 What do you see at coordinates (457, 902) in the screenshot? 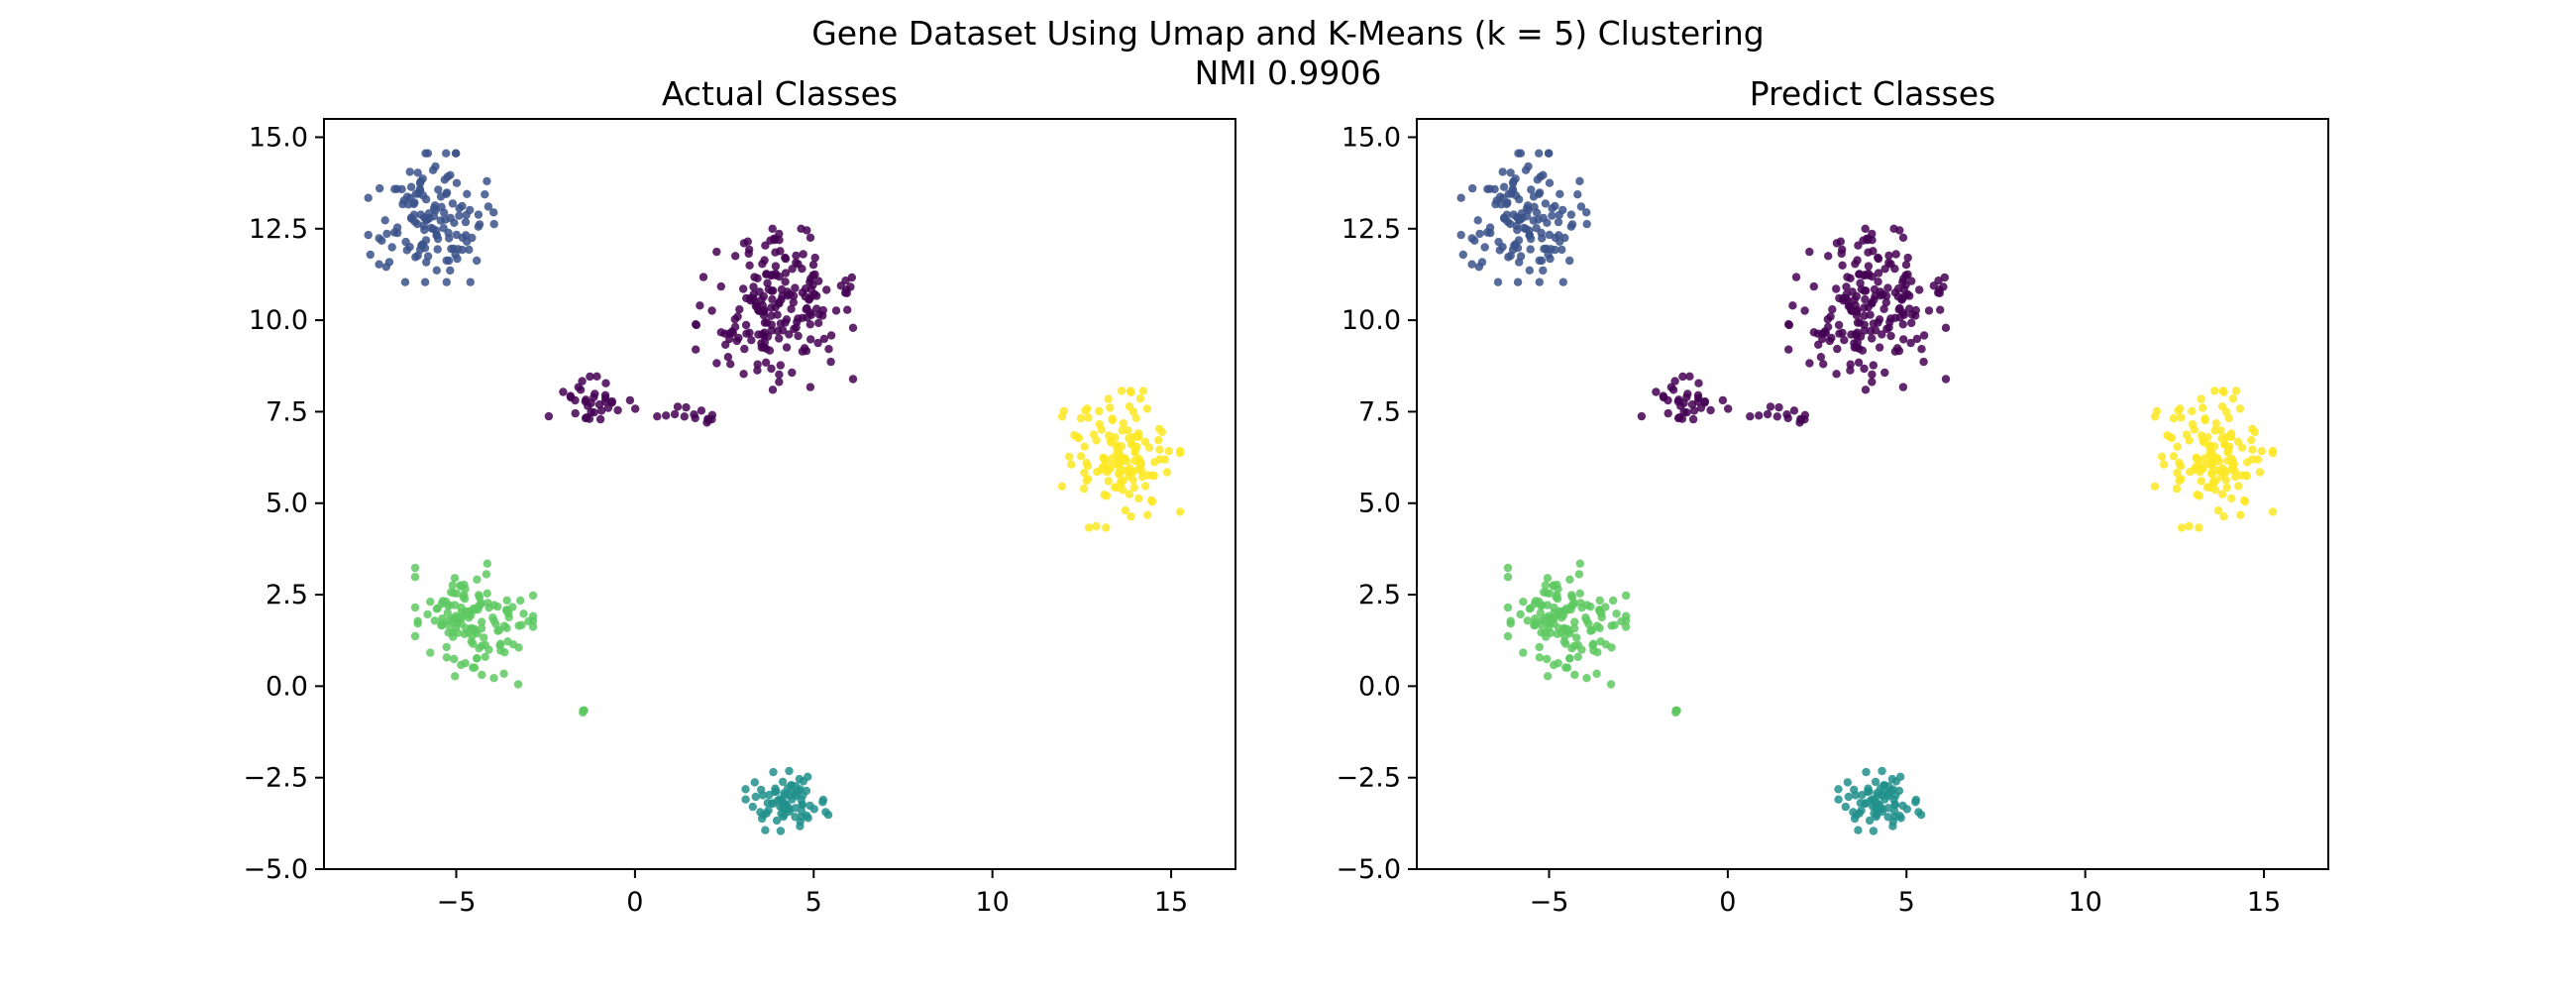
I see `x-tick-label: −5` at bounding box center [457, 902].